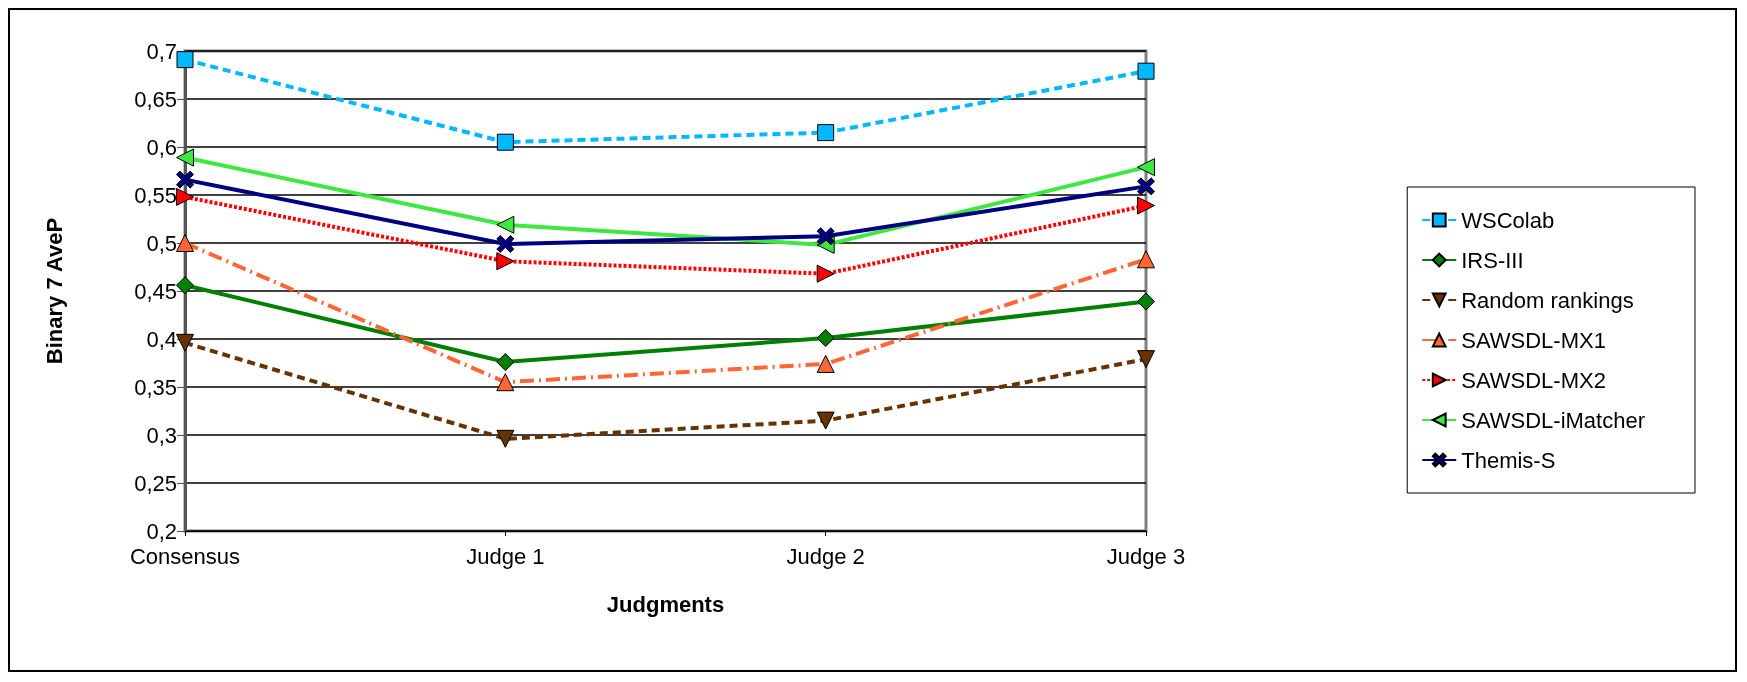 The width and height of the screenshot is (1747, 682). I want to click on y-tick-label: 0,35, so click(155, 387).